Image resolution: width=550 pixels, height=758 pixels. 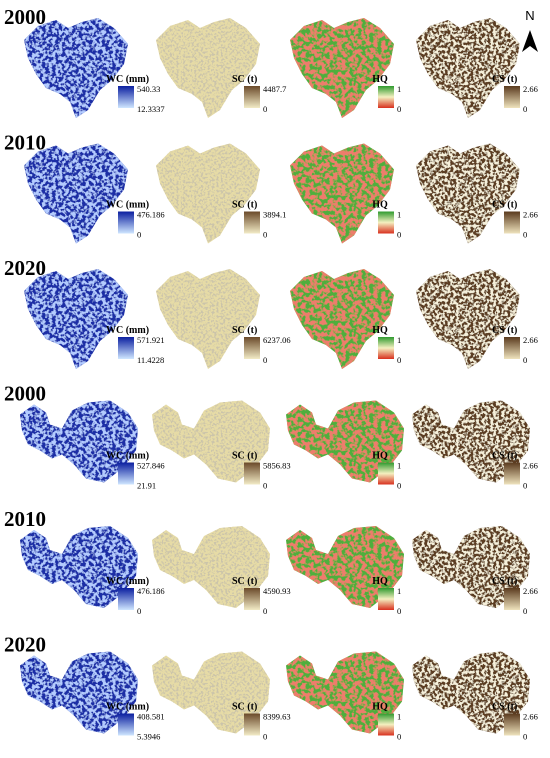 What do you see at coordinates (151, 466) in the screenshot?
I see `legend-max: 527.846` at bounding box center [151, 466].